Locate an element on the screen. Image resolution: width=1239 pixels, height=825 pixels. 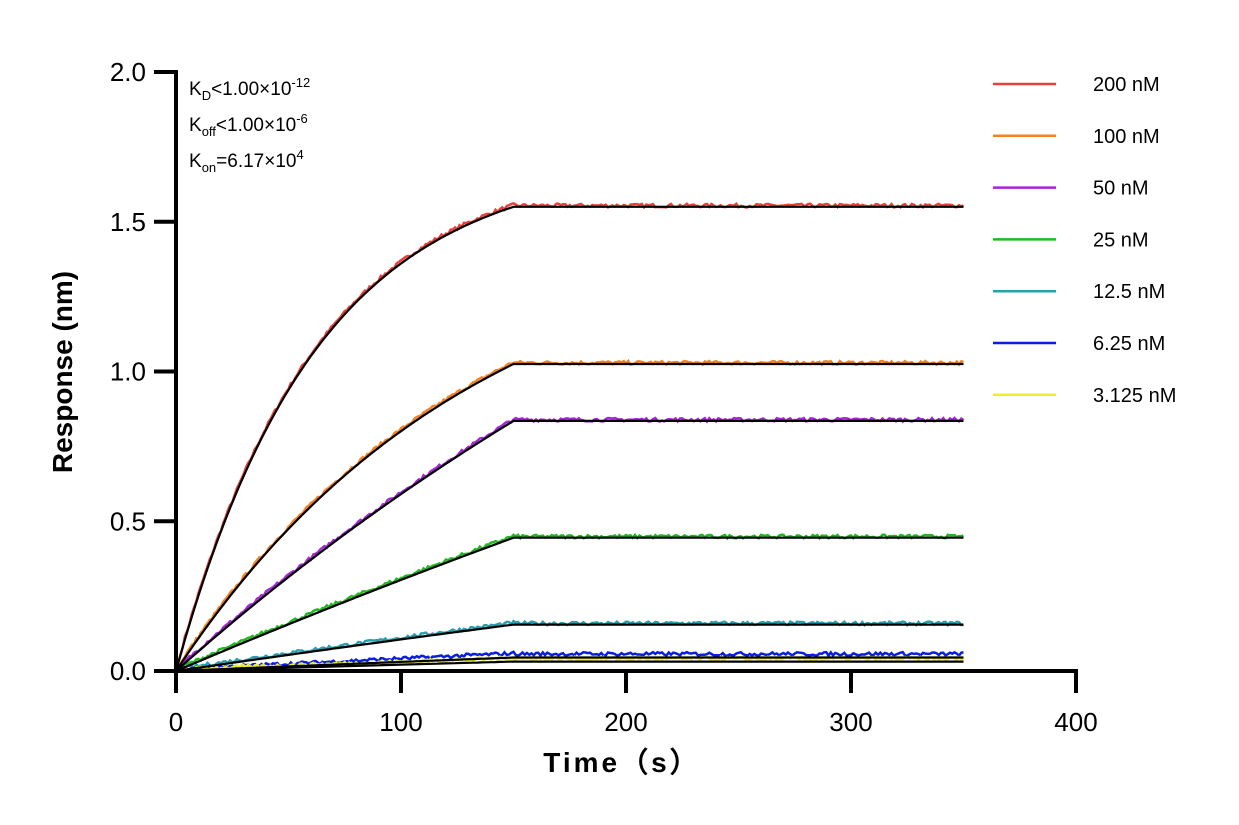
legend-label: 6.25 nM is located at coordinates (1129, 344).